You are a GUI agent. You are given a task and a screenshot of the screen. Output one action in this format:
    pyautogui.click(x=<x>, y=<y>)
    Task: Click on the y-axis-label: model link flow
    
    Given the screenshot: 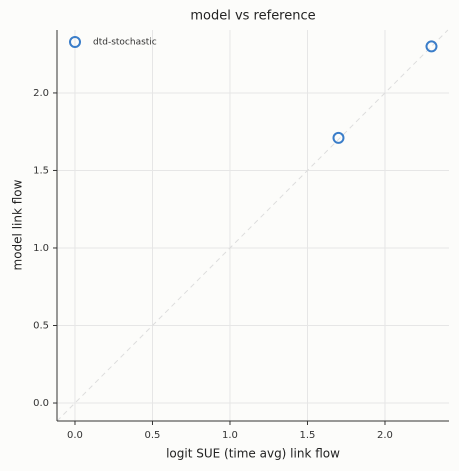 What is the action you would take?
    pyautogui.click(x=18, y=224)
    